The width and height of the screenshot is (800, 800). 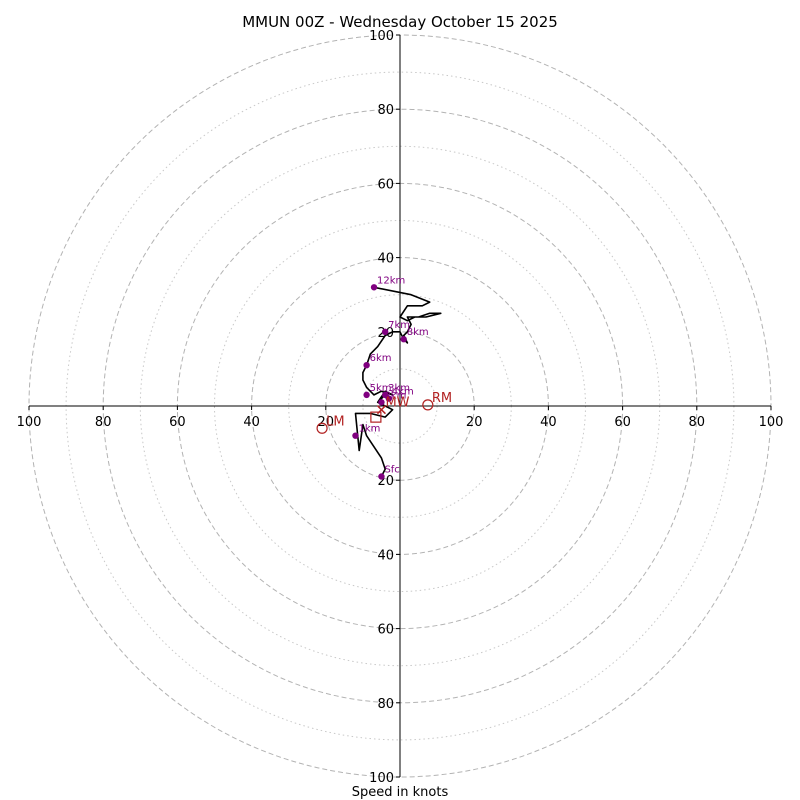 What do you see at coordinates (322, 428) in the screenshot?
I see `motion-marker-lm` at bounding box center [322, 428].